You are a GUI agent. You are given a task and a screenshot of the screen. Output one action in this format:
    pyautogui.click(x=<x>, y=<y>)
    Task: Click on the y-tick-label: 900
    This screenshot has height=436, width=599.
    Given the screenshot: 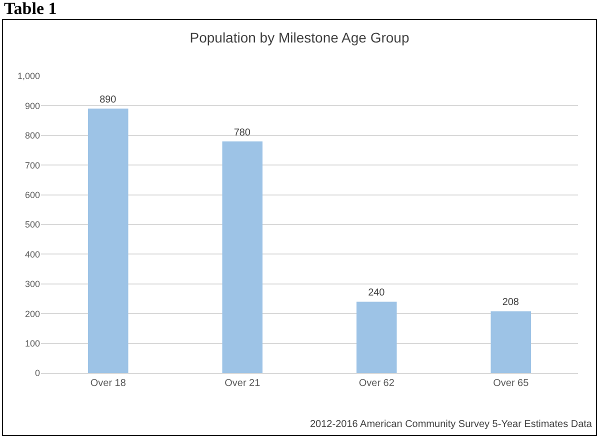 What is the action you would take?
    pyautogui.click(x=32, y=105)
    